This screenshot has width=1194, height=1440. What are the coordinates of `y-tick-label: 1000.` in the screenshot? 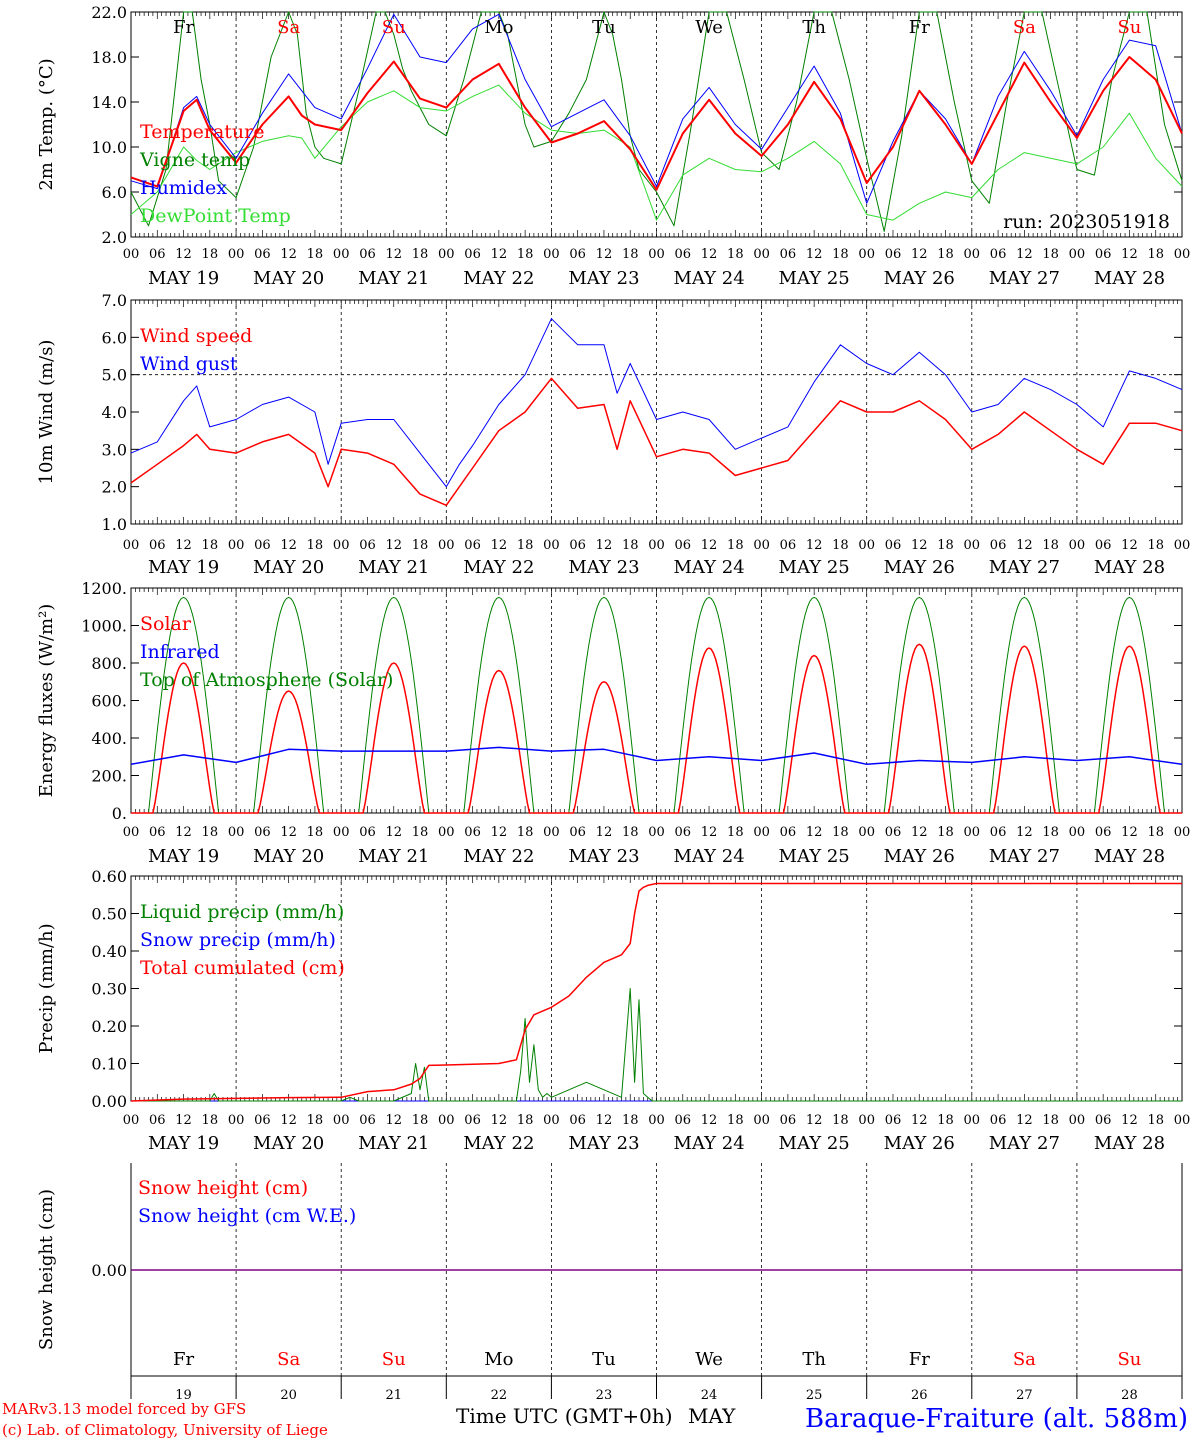 It's located at (104, 626).